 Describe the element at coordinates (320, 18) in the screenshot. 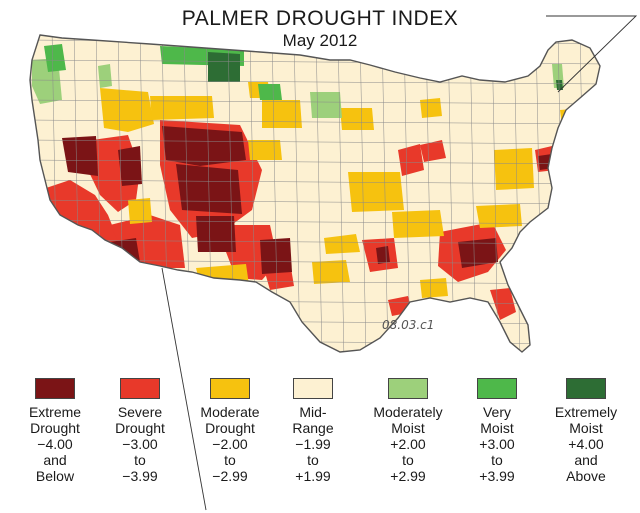

I see `map-title: PALMER DROUGHT INDEX` at that location.